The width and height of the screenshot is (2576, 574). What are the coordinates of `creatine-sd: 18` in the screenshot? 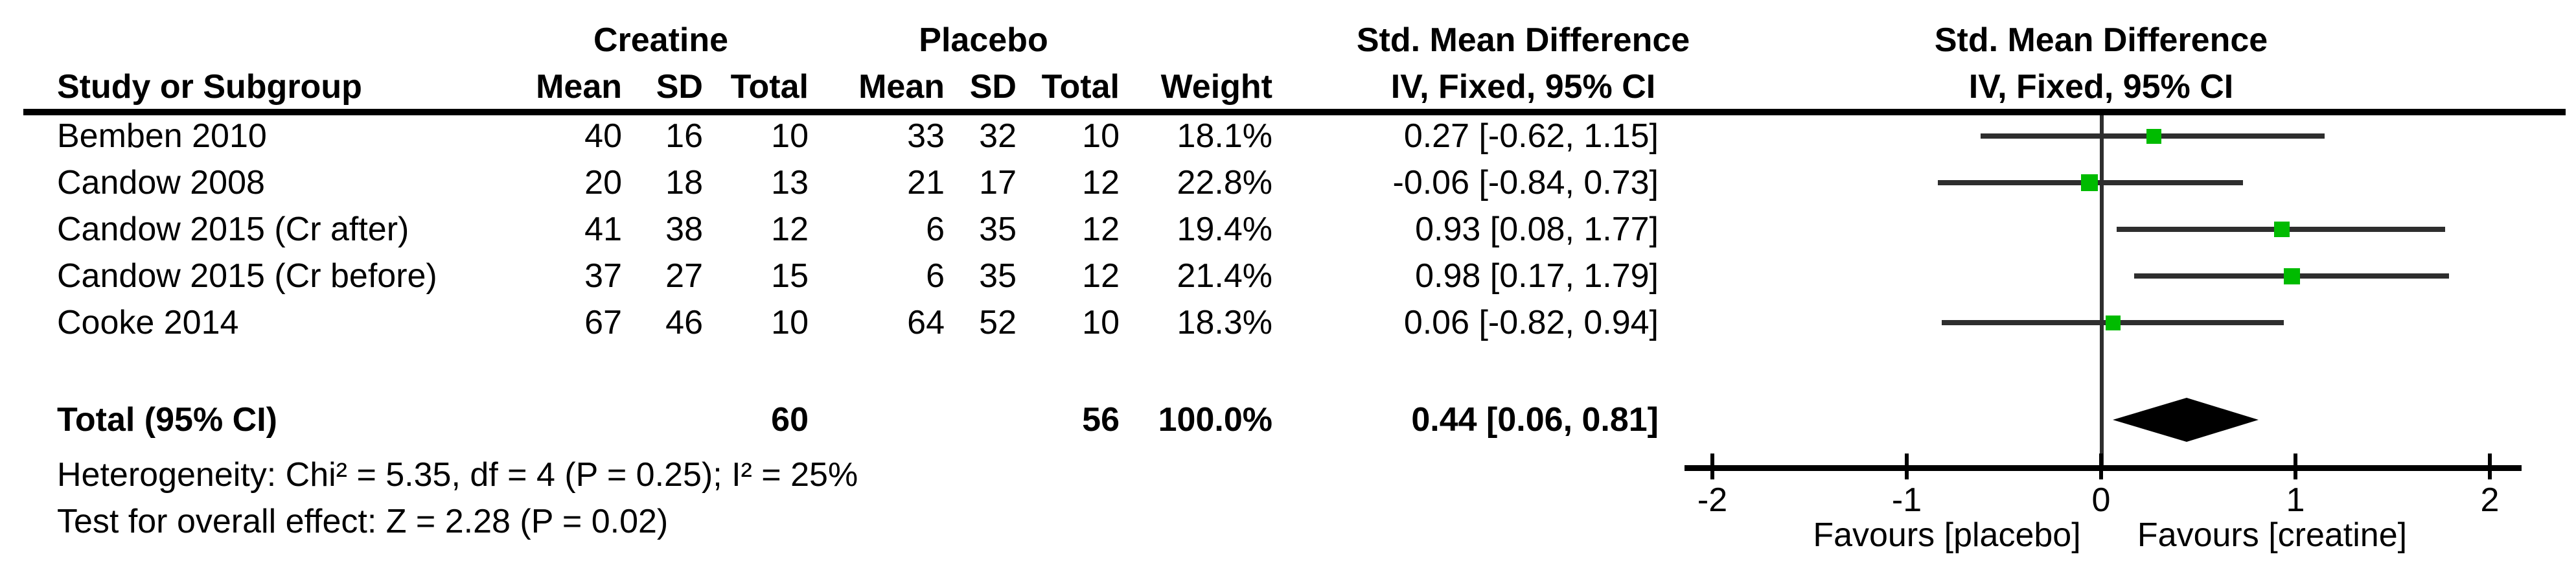 It's located at (684, 182).